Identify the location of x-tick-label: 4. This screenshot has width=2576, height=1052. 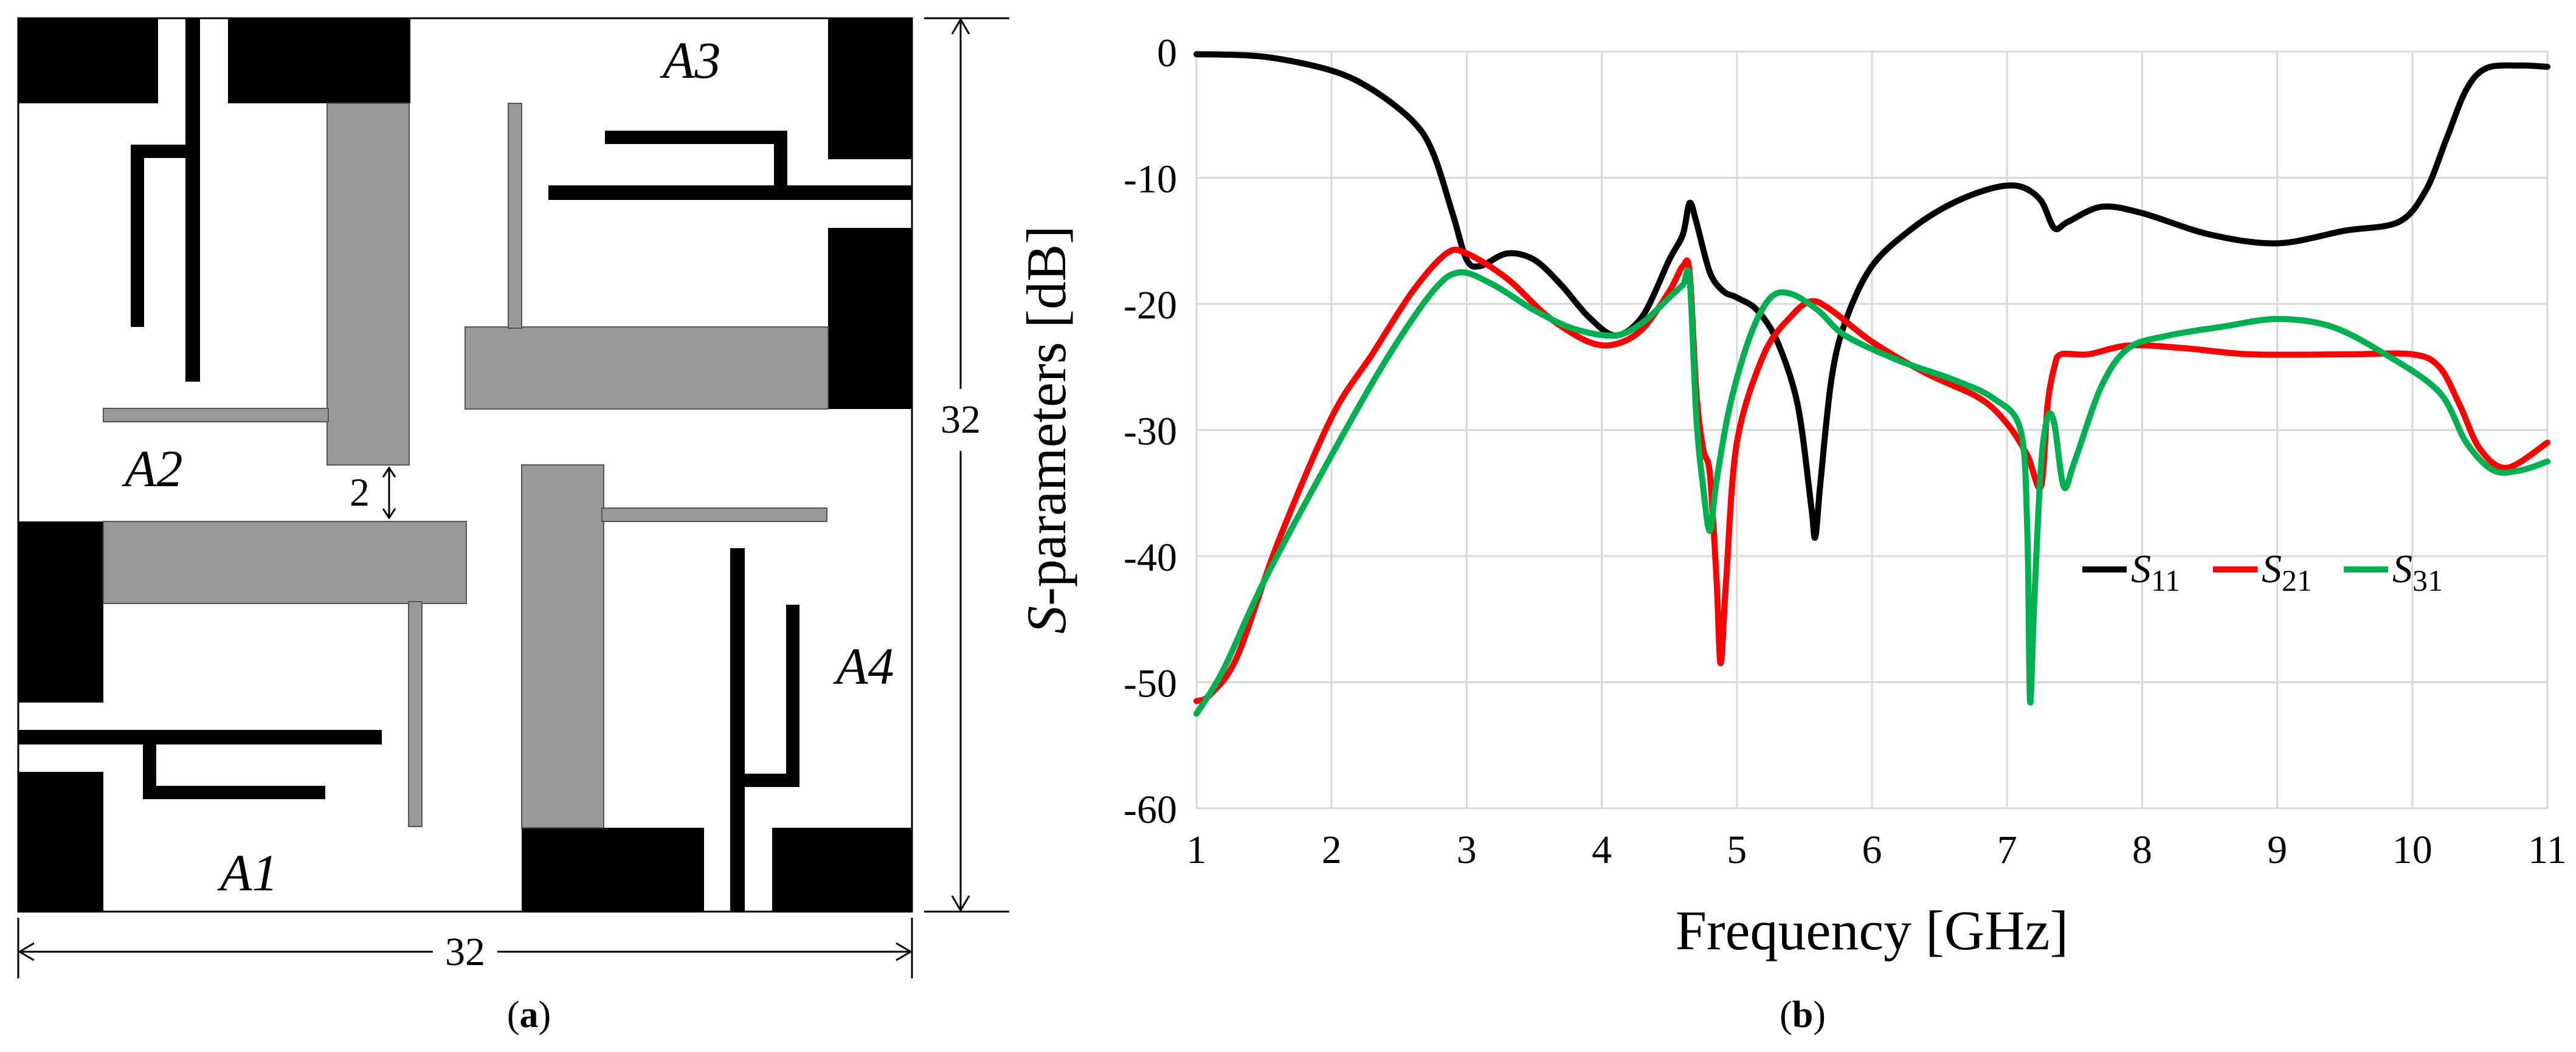
(1602, 850).